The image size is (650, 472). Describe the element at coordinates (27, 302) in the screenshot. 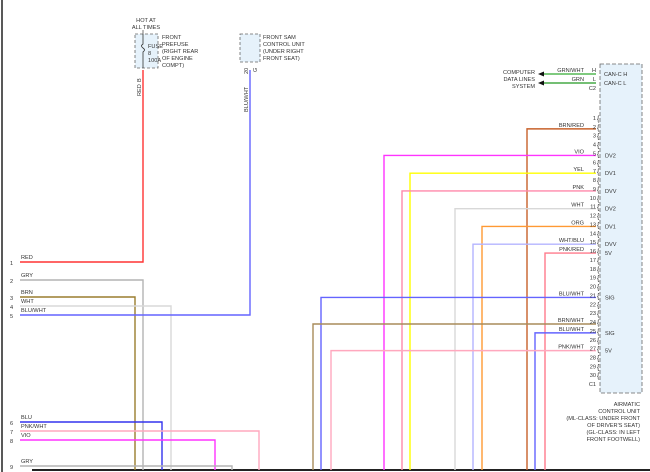

I see `left-wire-label: WHT` at that location.